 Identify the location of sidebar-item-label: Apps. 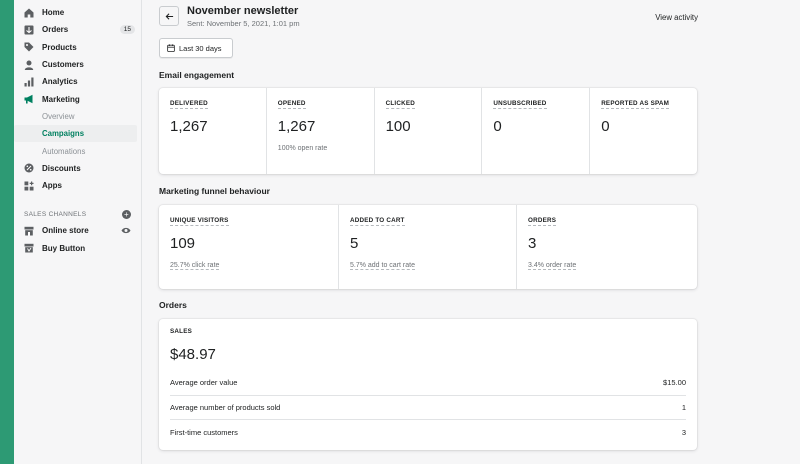
(52, 186).